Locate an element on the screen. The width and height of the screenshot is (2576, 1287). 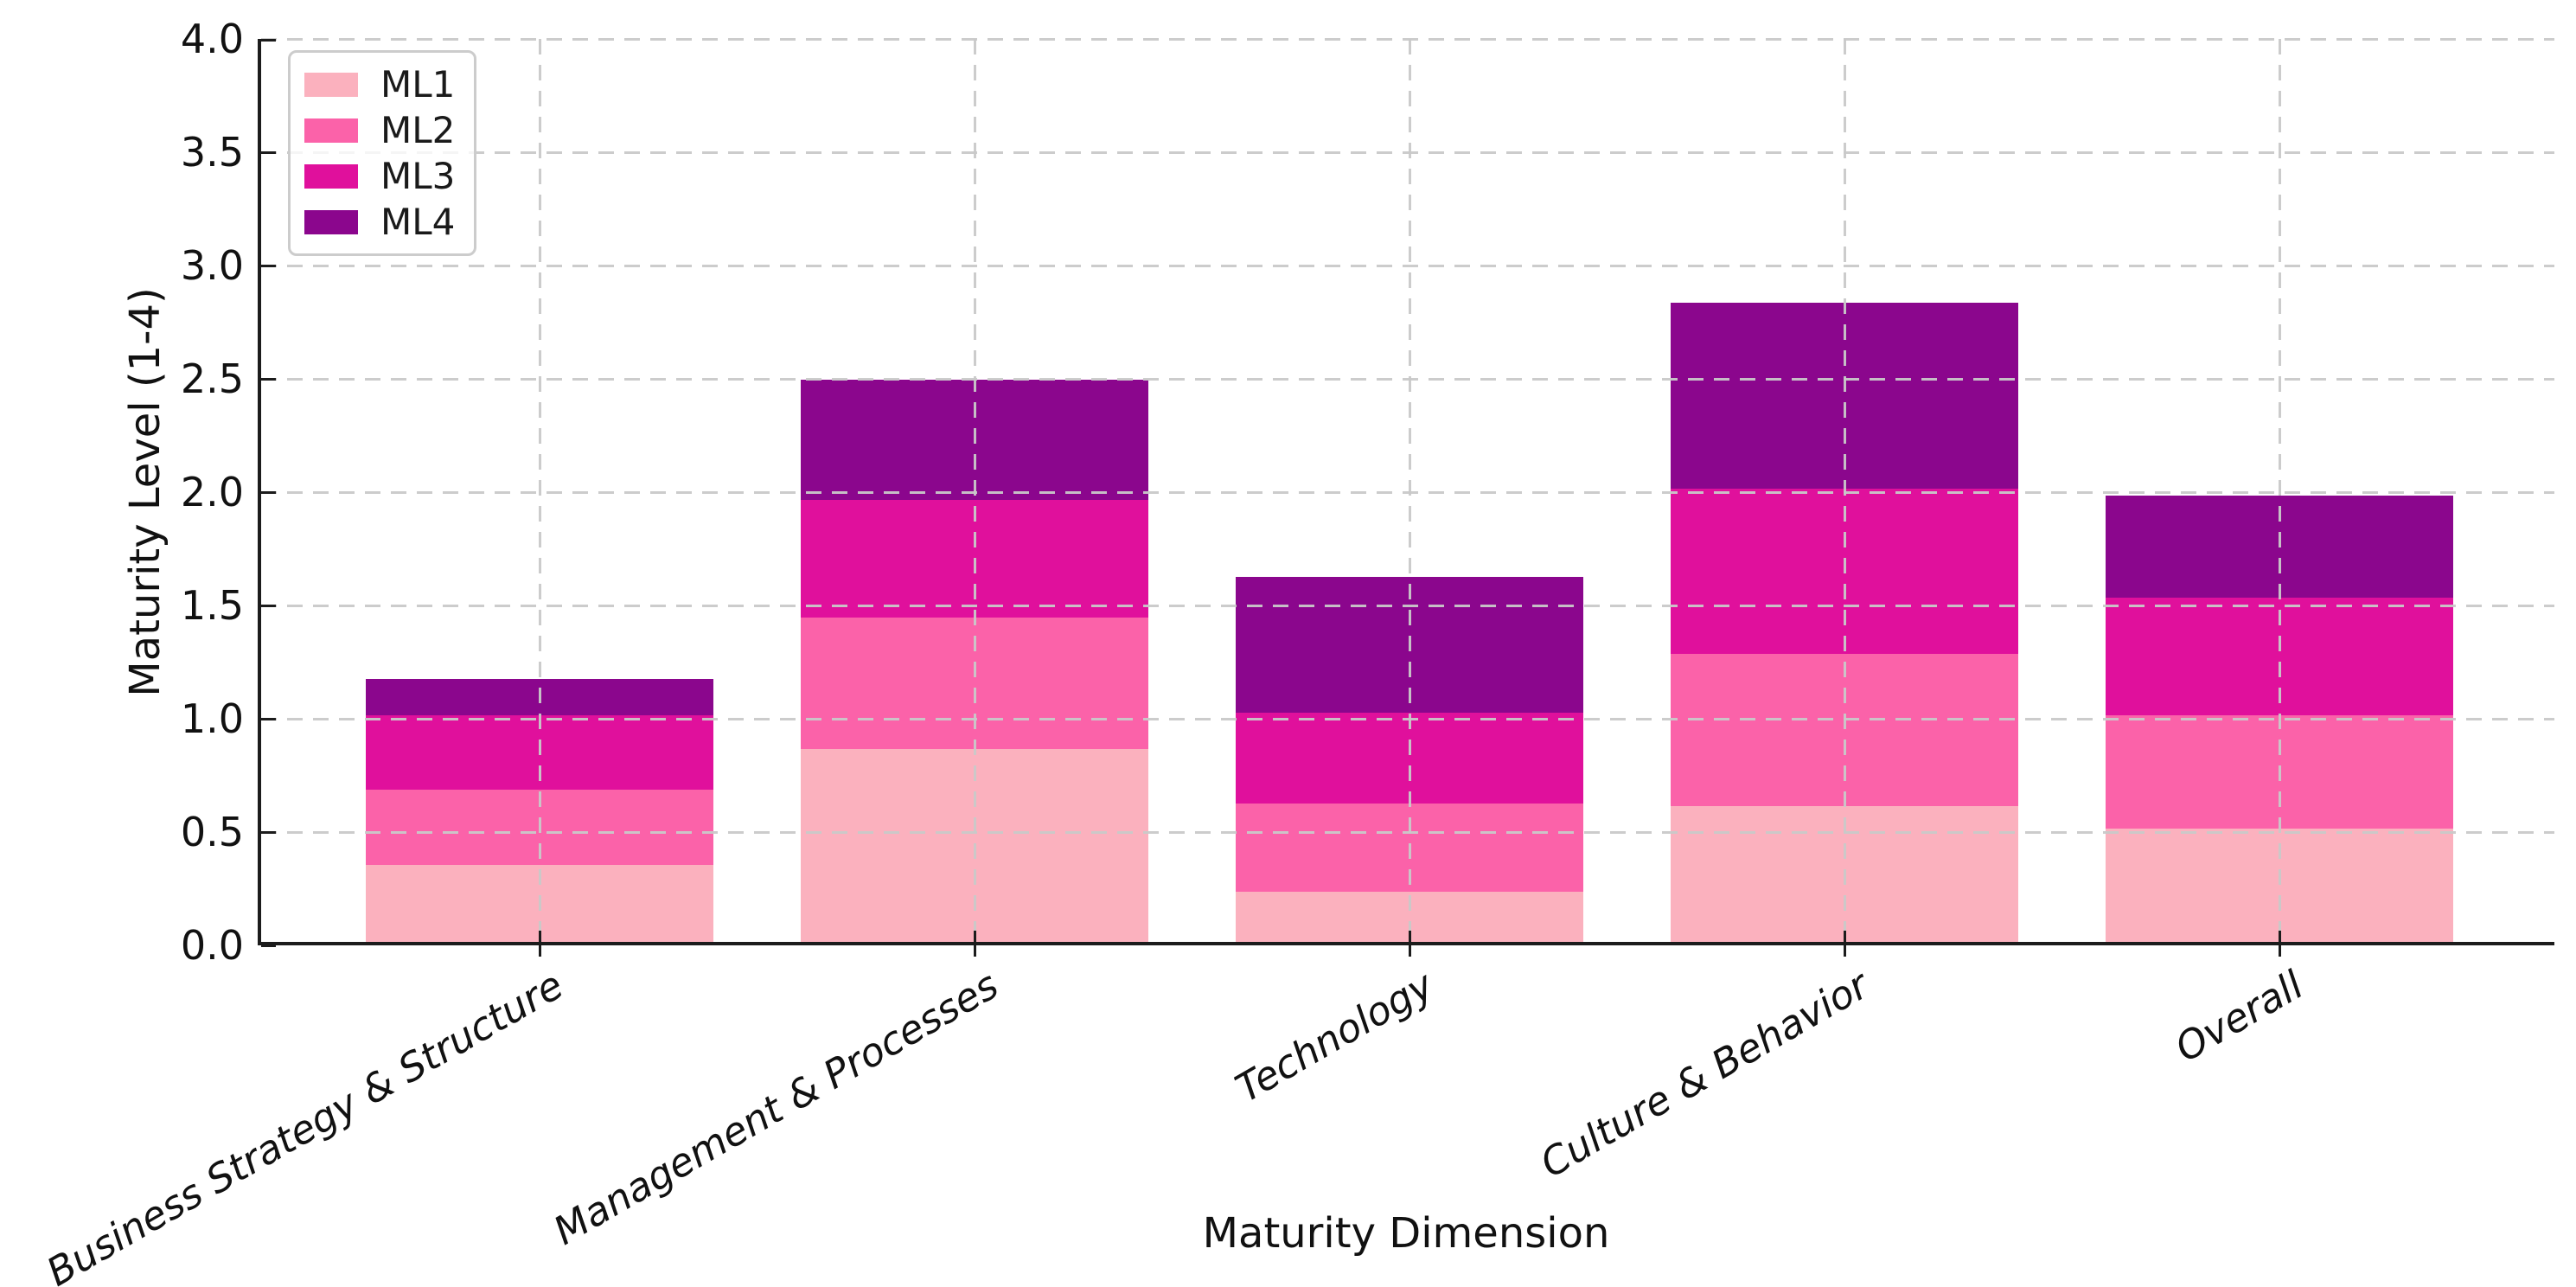
y-tick-label: 3.5 is located at coordinates (212, 152).